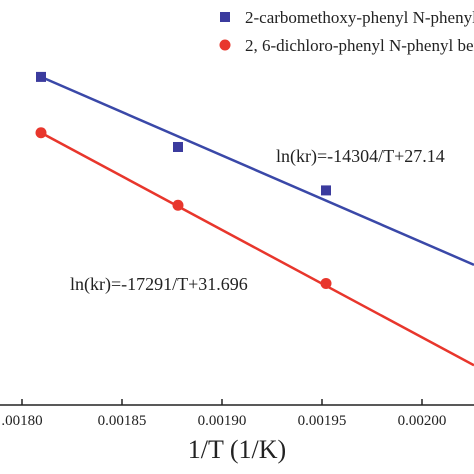 This screenshot has width=474, height=474. I want to click on x-tick-label: 0.00195, so click(322, 421).